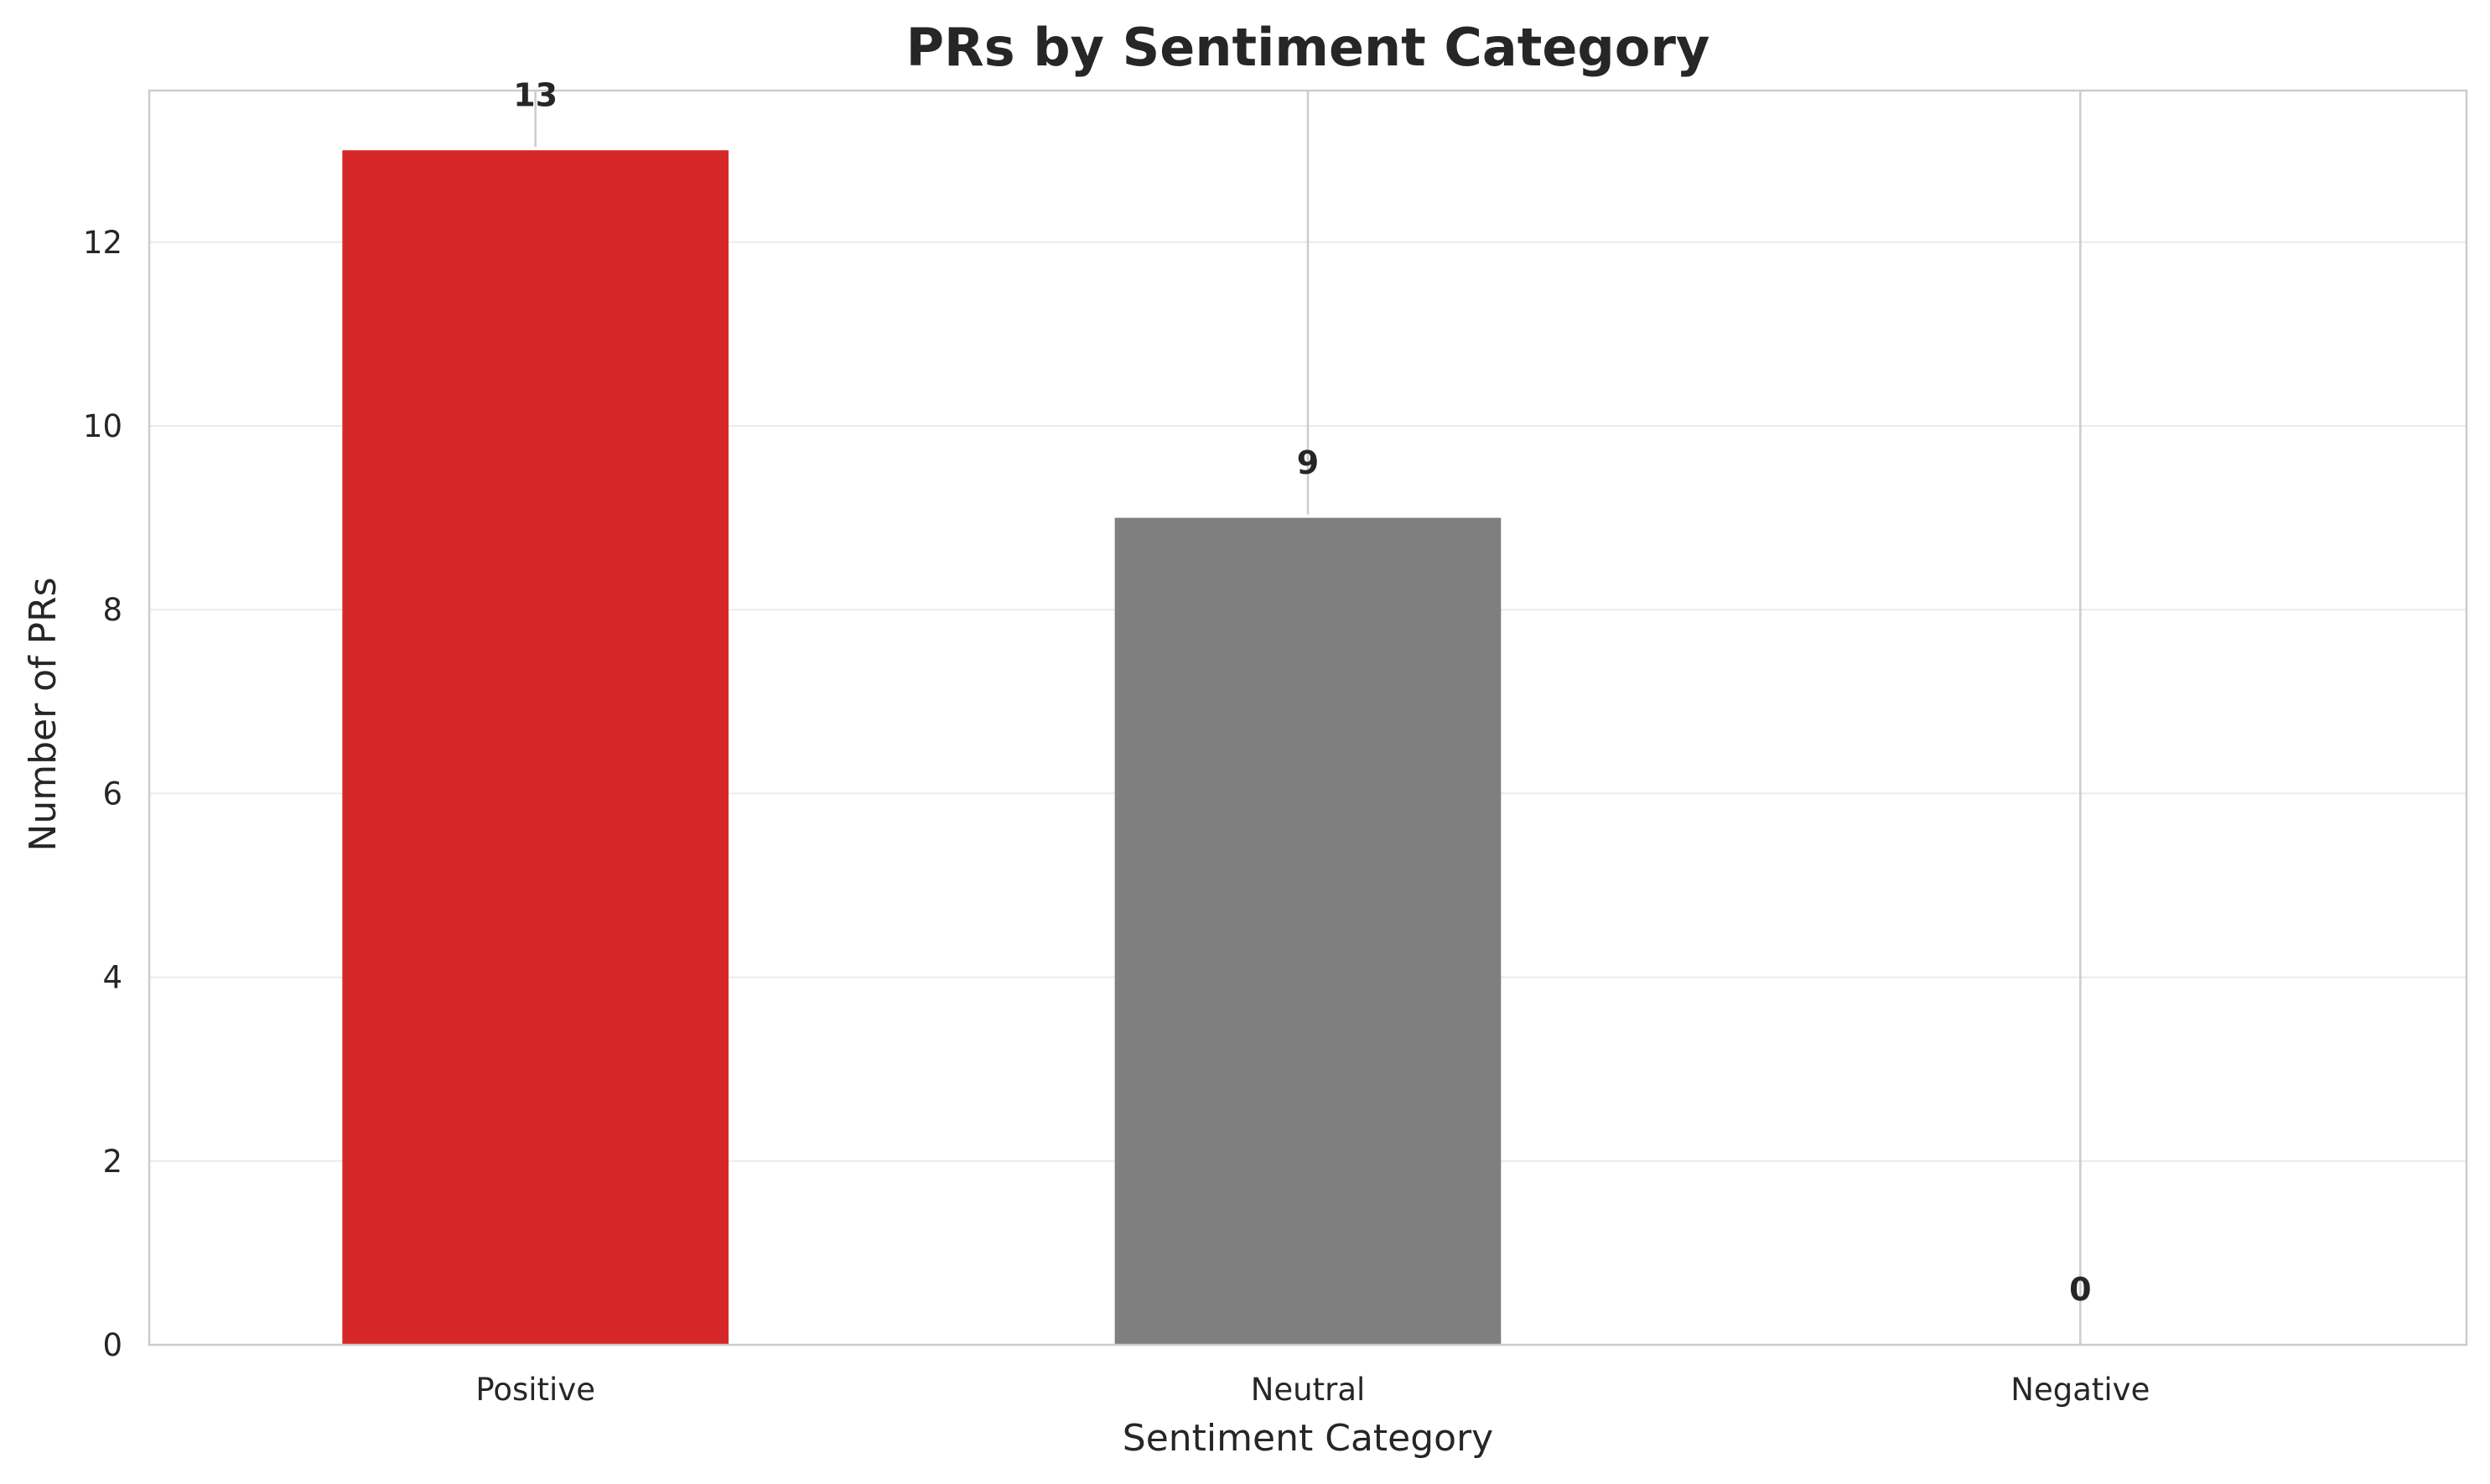 The height and width of the screenshot is (1484, 2490). I want to click on x-tick-label: Positive, so click(535, 1390).